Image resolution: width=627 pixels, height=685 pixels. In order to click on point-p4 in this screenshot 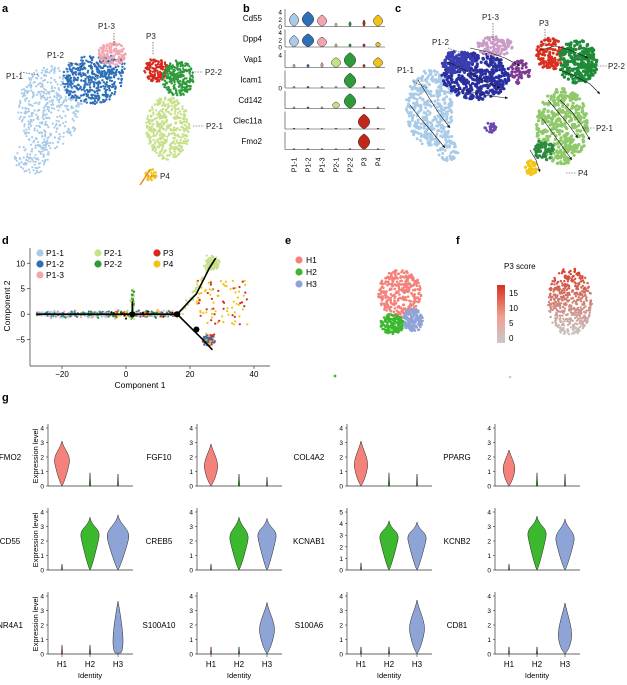, I will do `click(148, 177)`.